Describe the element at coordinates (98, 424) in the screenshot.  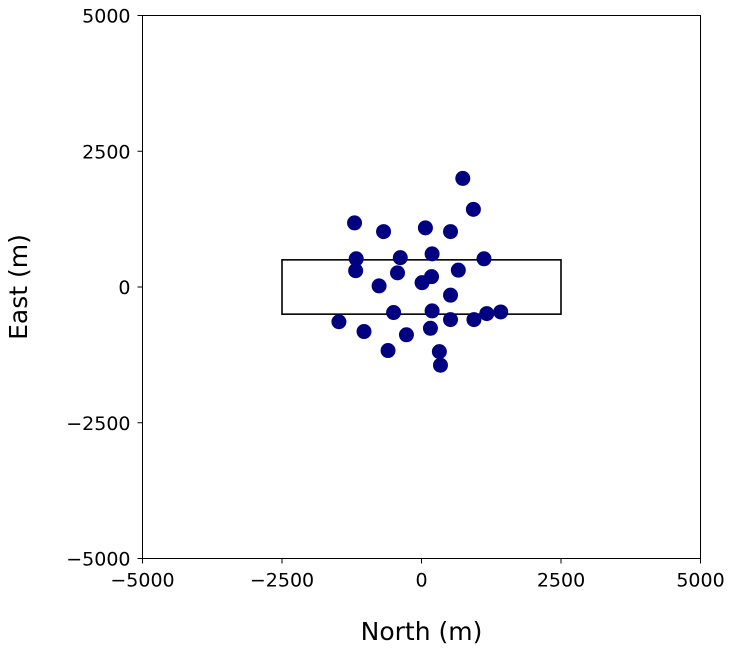
I see `y-tick-label: −2500` at that location.